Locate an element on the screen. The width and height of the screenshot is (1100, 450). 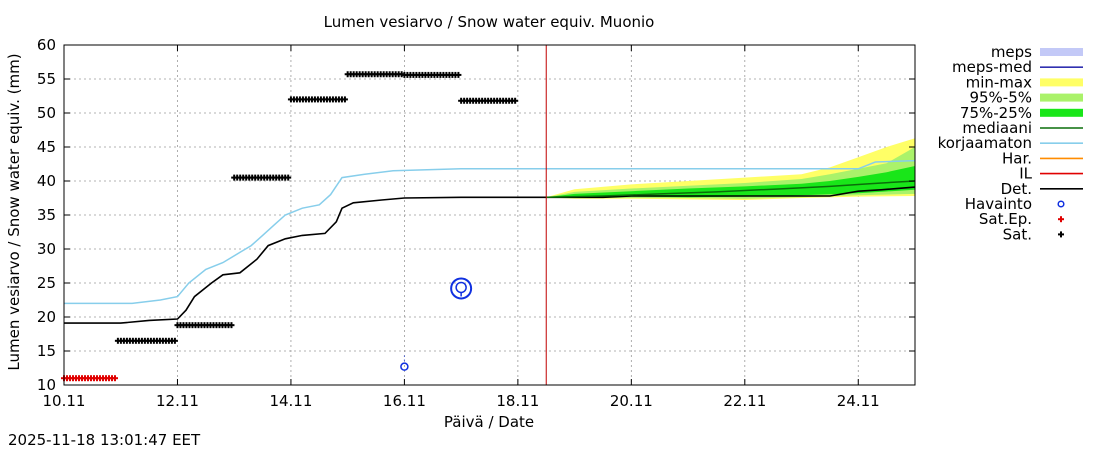
legend-label: meps-med is located at coordinates (992, 67).